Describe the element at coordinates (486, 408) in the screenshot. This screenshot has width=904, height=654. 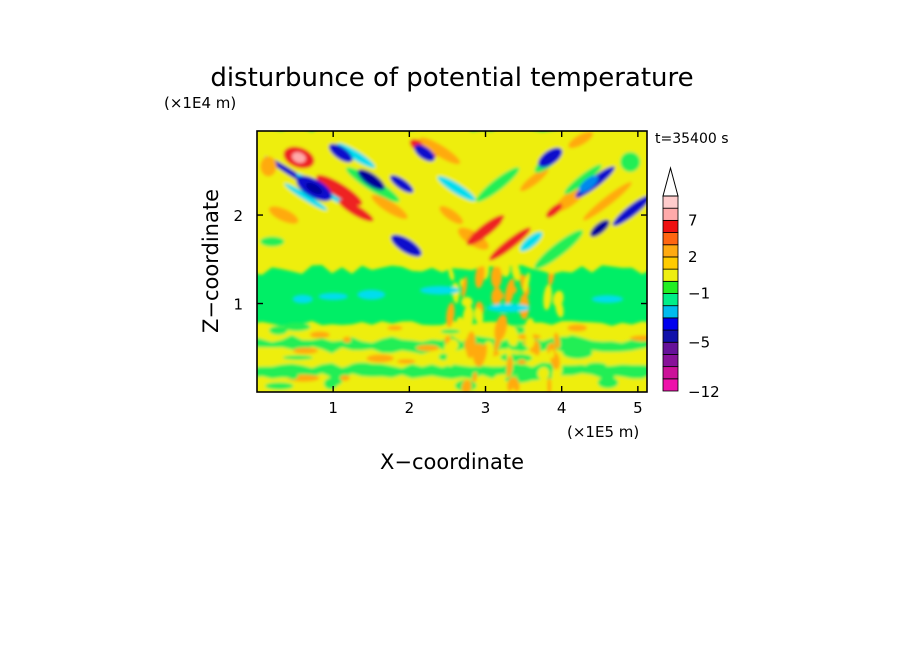
I see `x-tick-label: 3` at that location.